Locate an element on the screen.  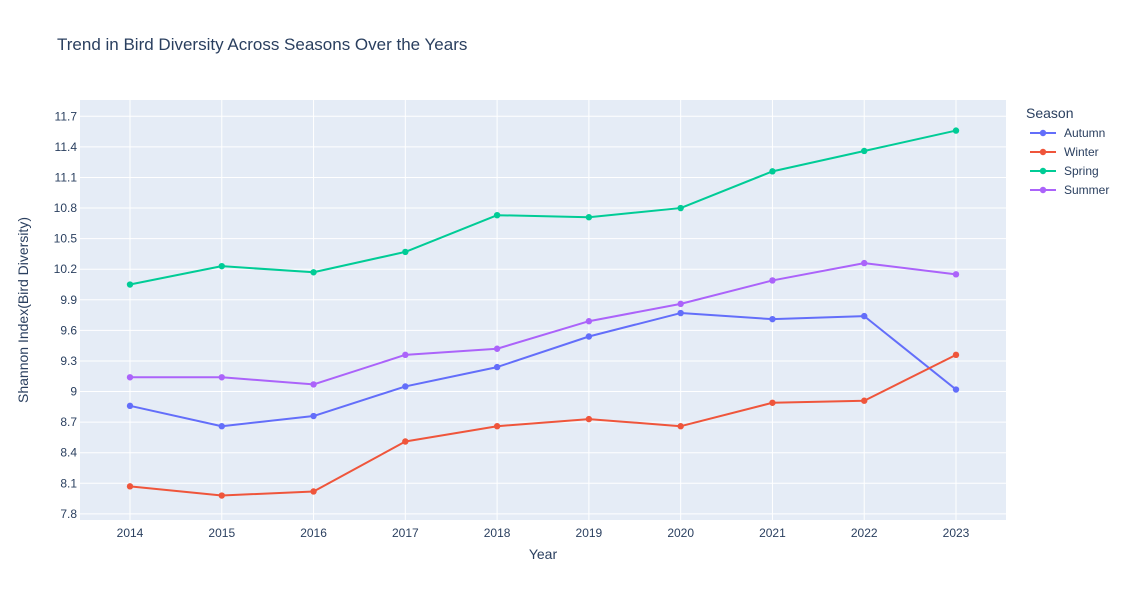
legend-item-summer: Summer is located at coordinates (1069, 190).